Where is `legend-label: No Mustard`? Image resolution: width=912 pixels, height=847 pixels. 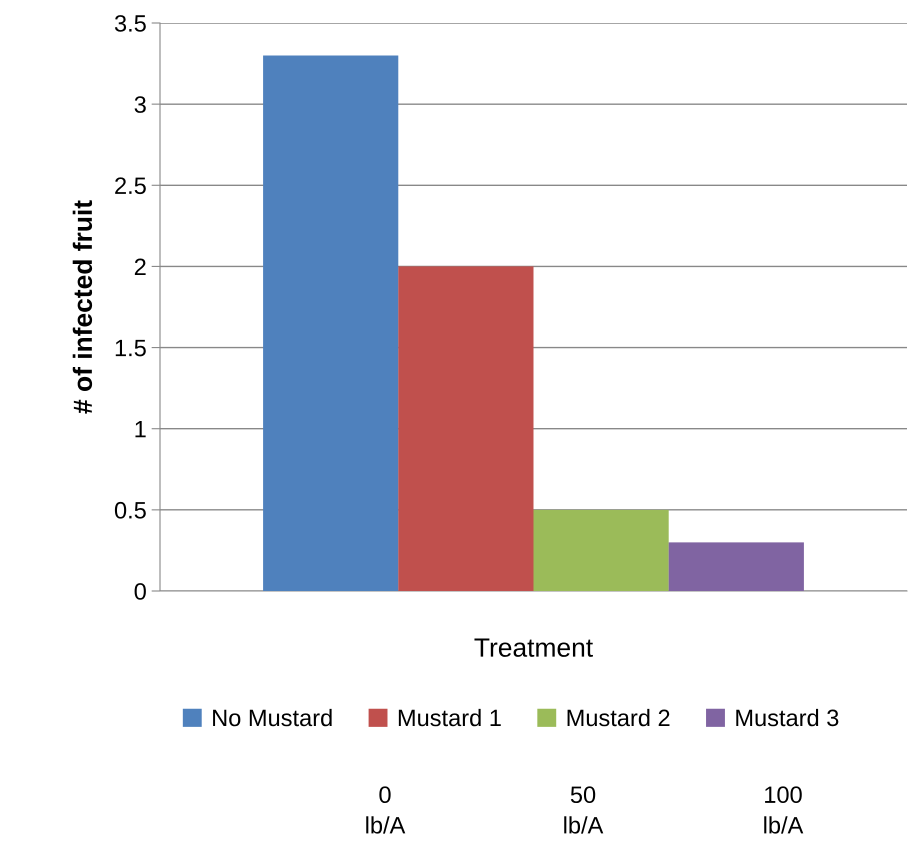
legend-label: No Mustard is located at coordinates (272, 717).